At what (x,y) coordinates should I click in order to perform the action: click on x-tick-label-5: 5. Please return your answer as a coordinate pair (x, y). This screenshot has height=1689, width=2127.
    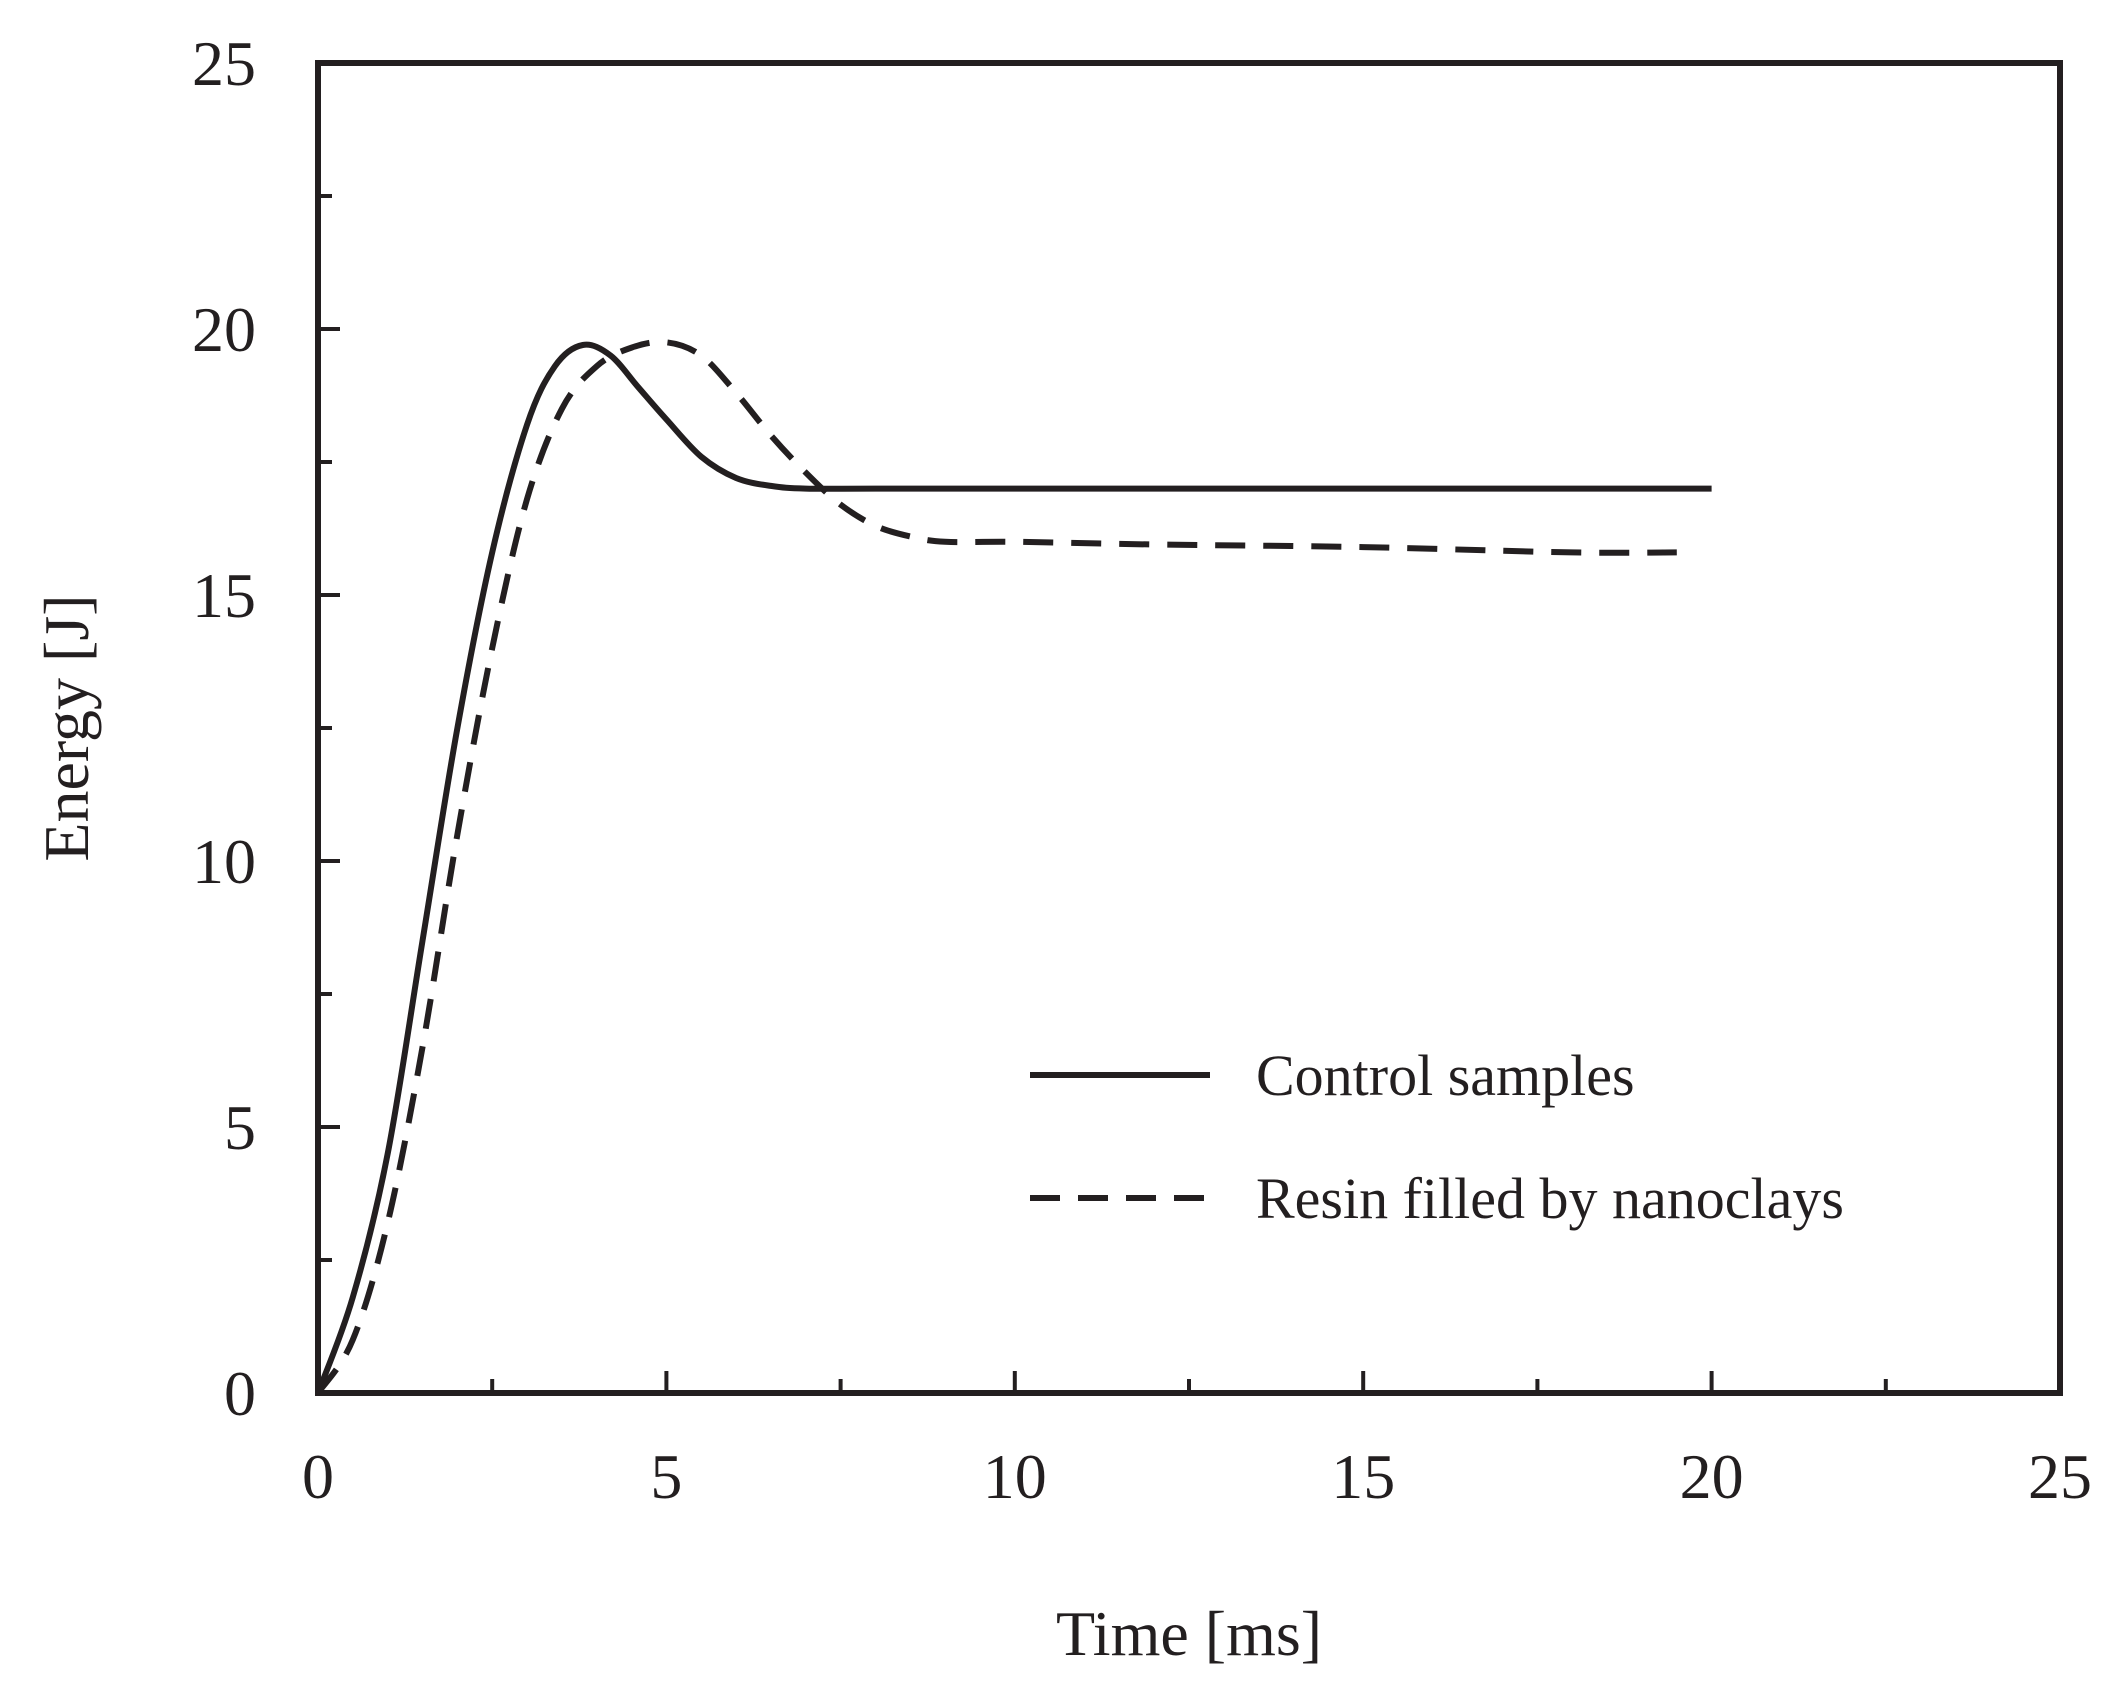
    Looking at the image, I should click on (666, 1476).